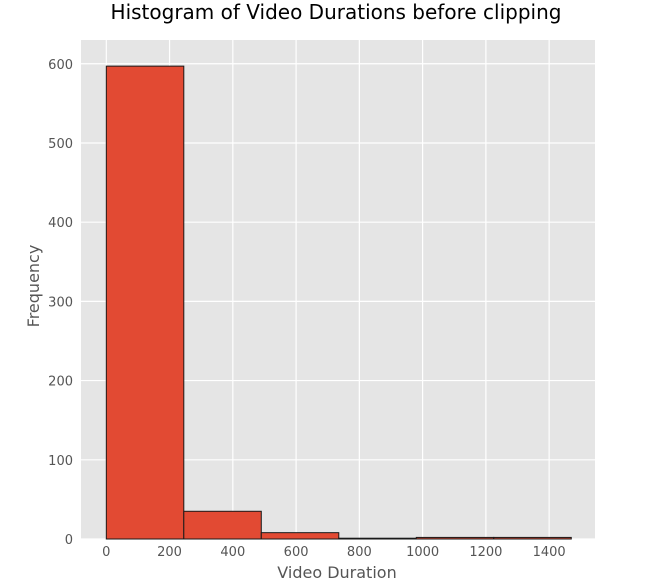 The image size is (659, 583). I want to click on x-tick-labels: 0 200 400 600 800 1000 1200 1400, so click(334, 552).